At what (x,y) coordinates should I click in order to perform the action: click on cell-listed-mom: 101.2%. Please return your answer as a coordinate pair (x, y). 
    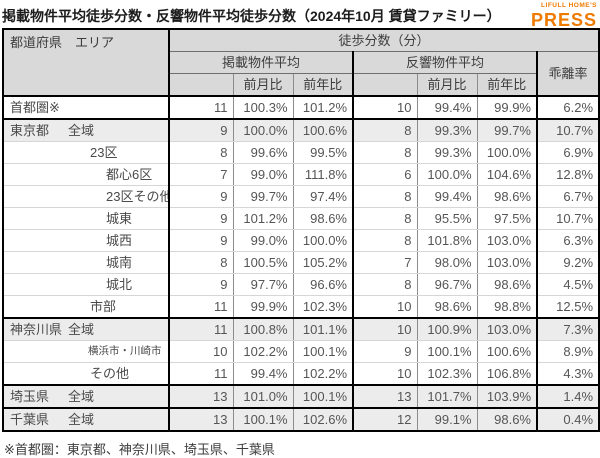
    Looking at the image, I should click on (263, 218).